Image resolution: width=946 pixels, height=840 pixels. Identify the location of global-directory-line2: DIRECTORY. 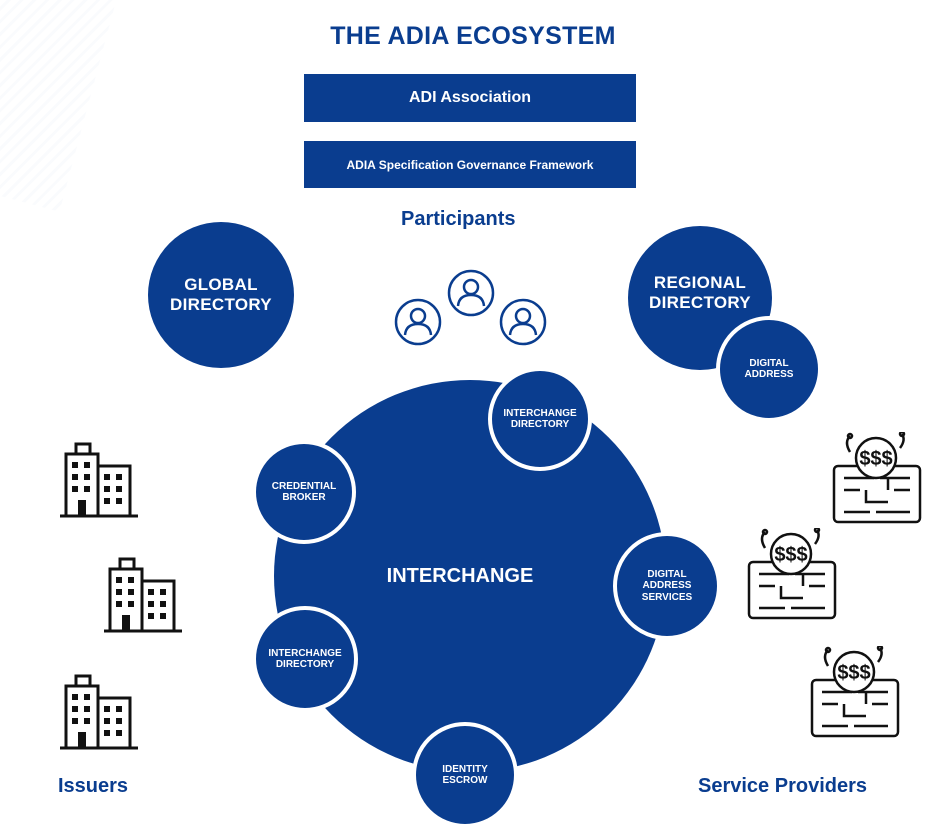
(221, 304).